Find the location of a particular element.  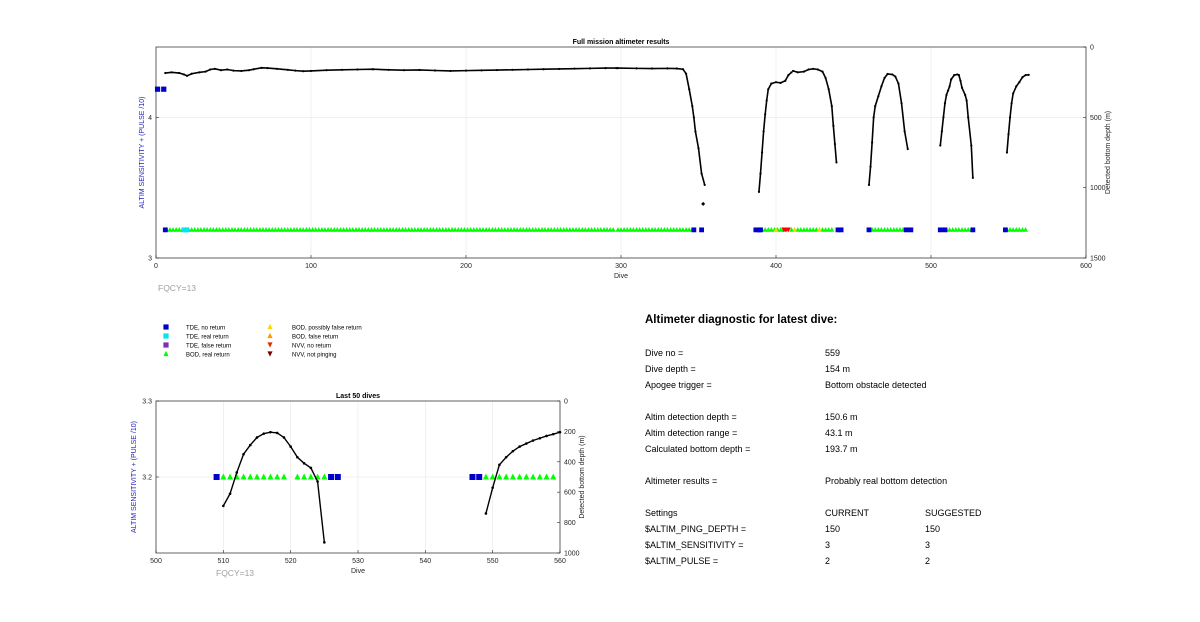

diagnostic-row: Altim detection range = 43.1 m is located at coordinates (905, 435).